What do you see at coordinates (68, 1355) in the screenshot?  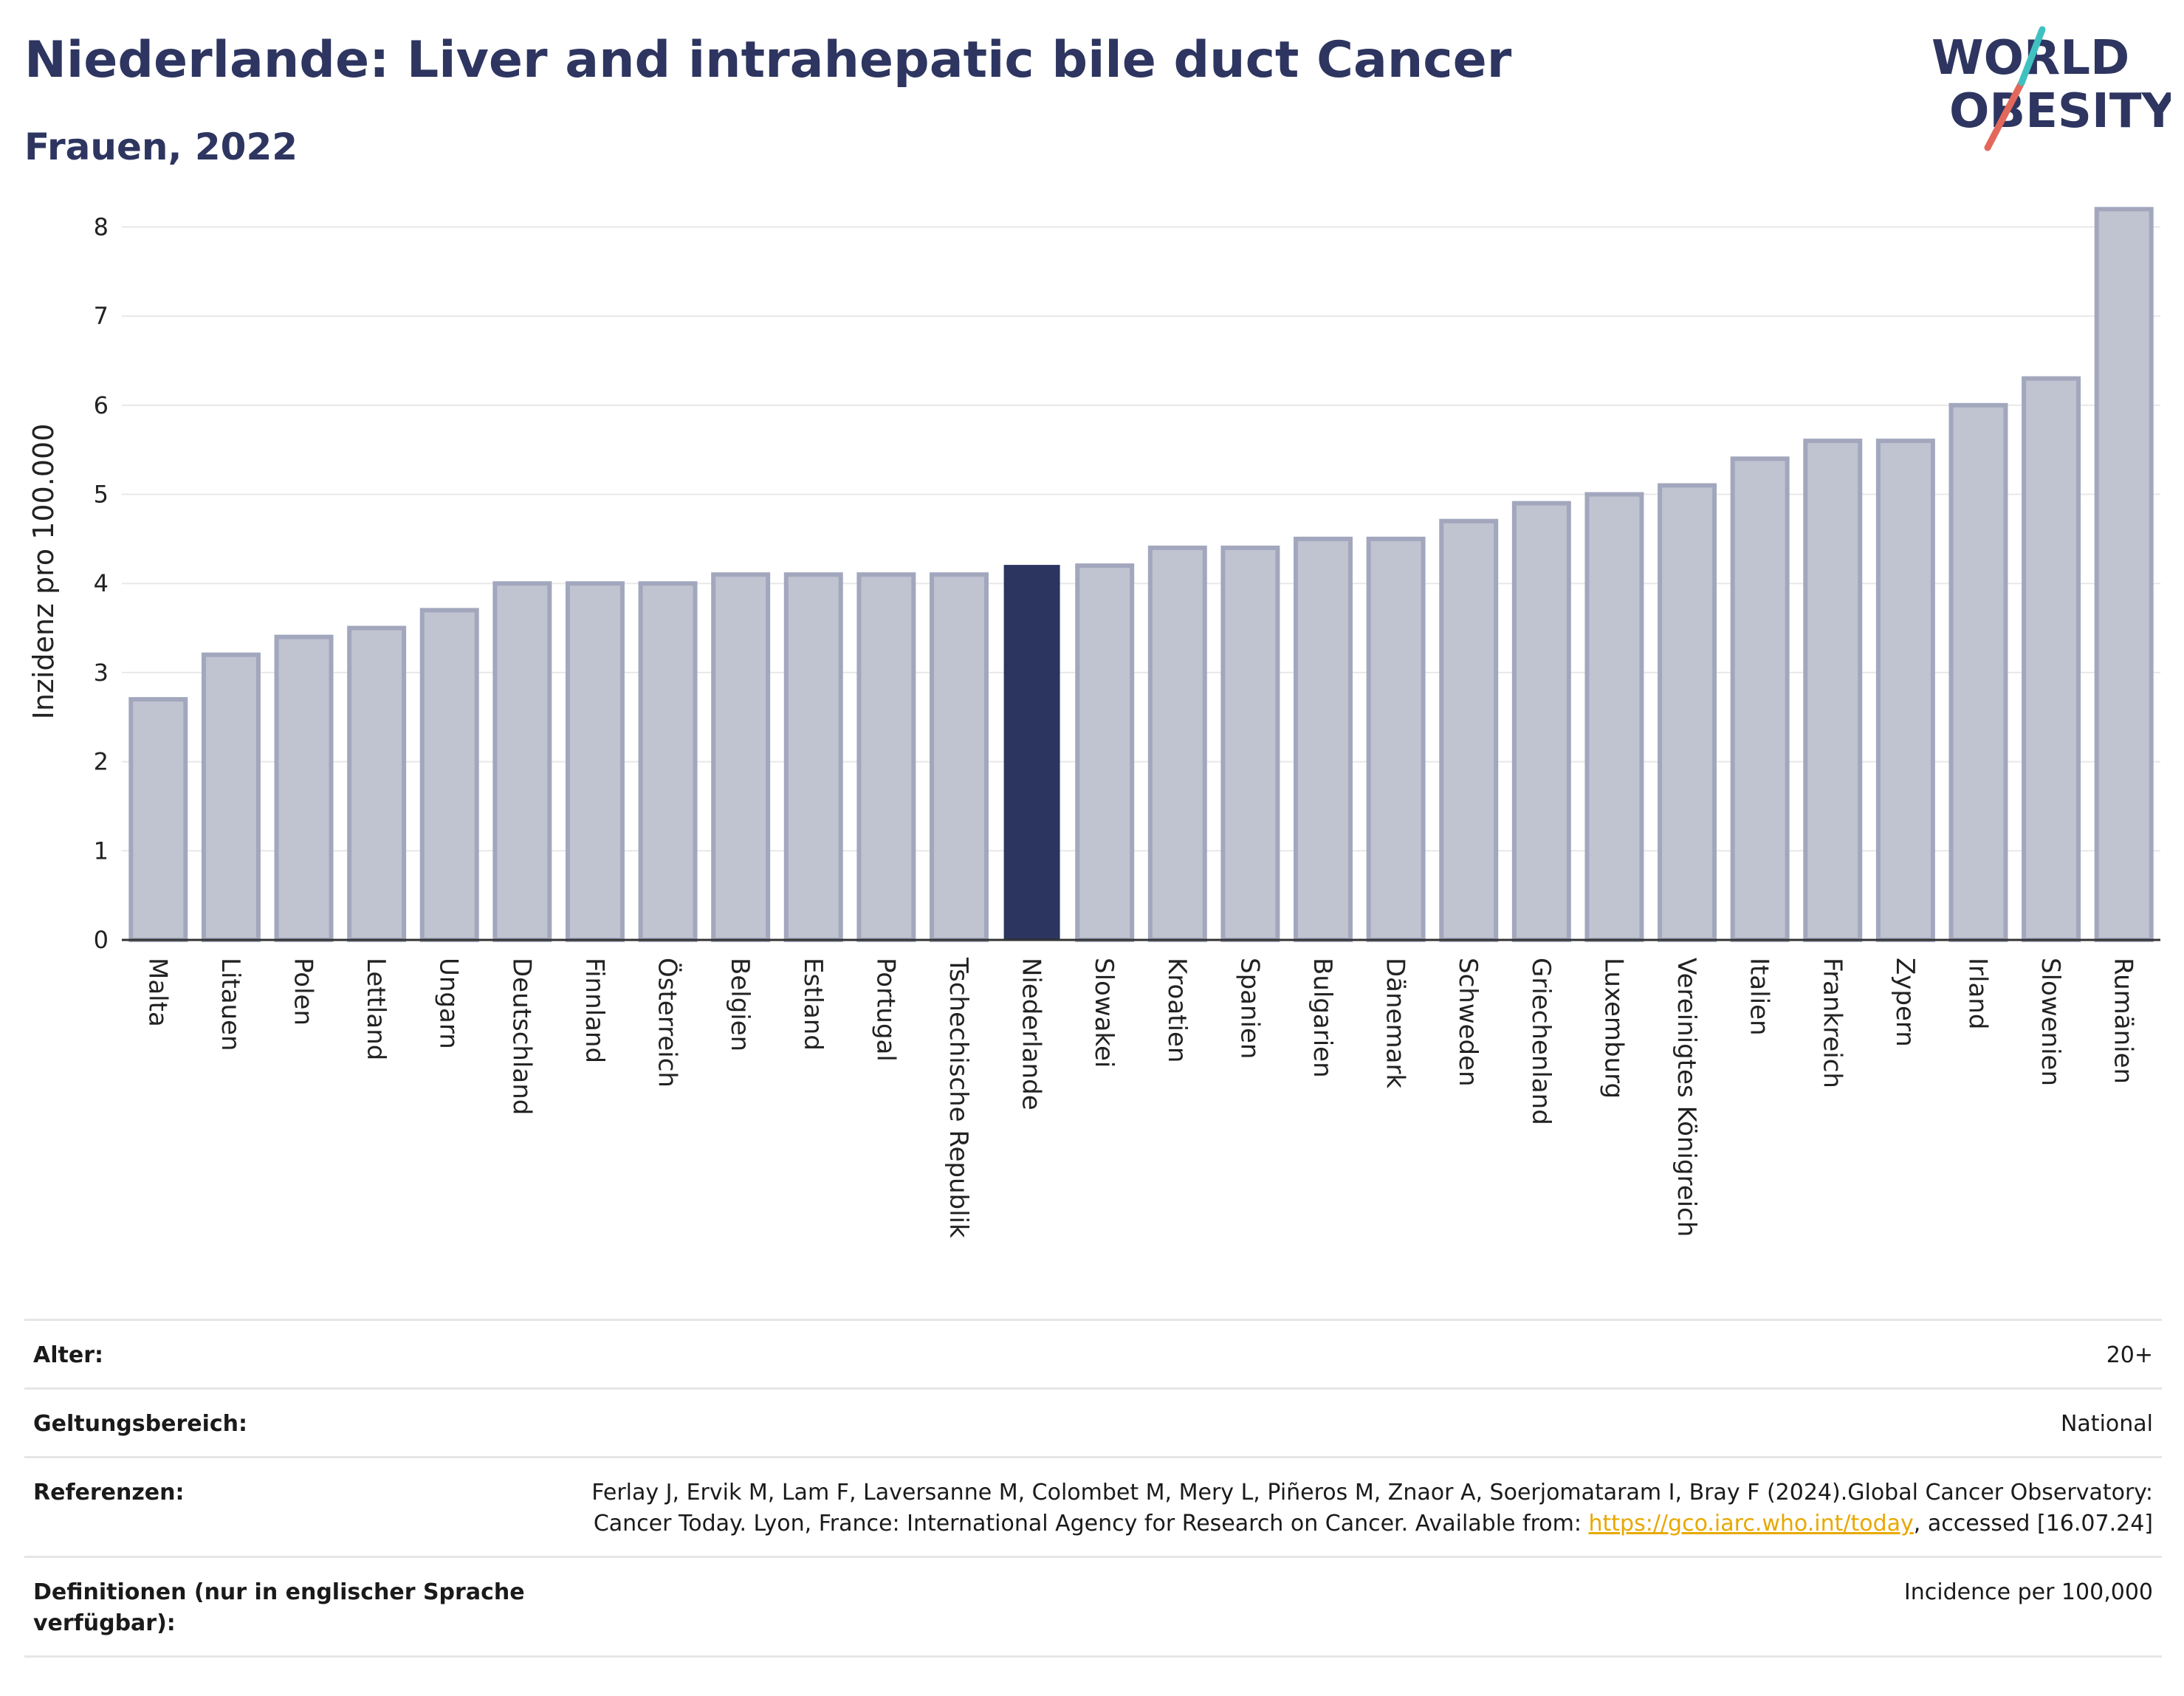 I see `info-label-age: Alter:` at bounding box center [68, 1355].